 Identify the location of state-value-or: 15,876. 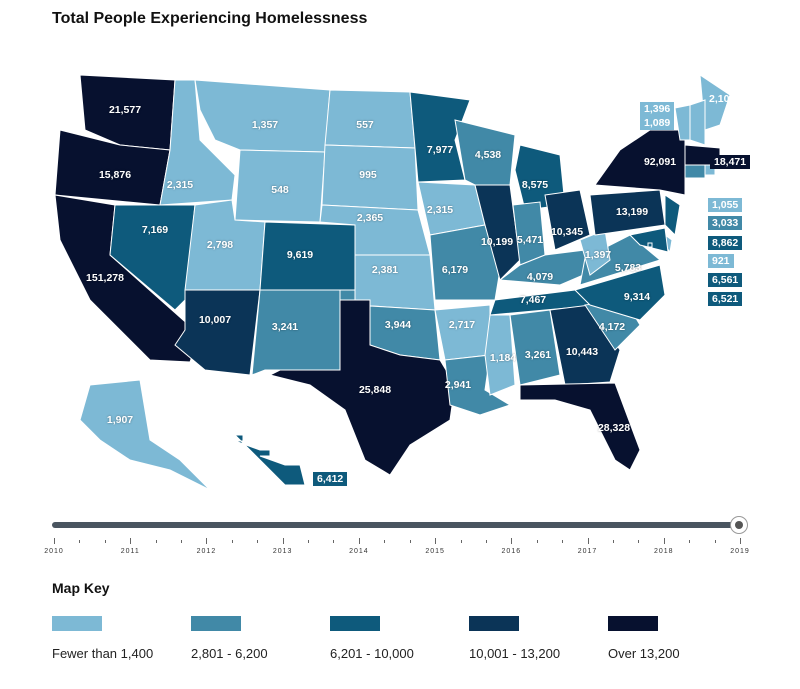
(115, 175).